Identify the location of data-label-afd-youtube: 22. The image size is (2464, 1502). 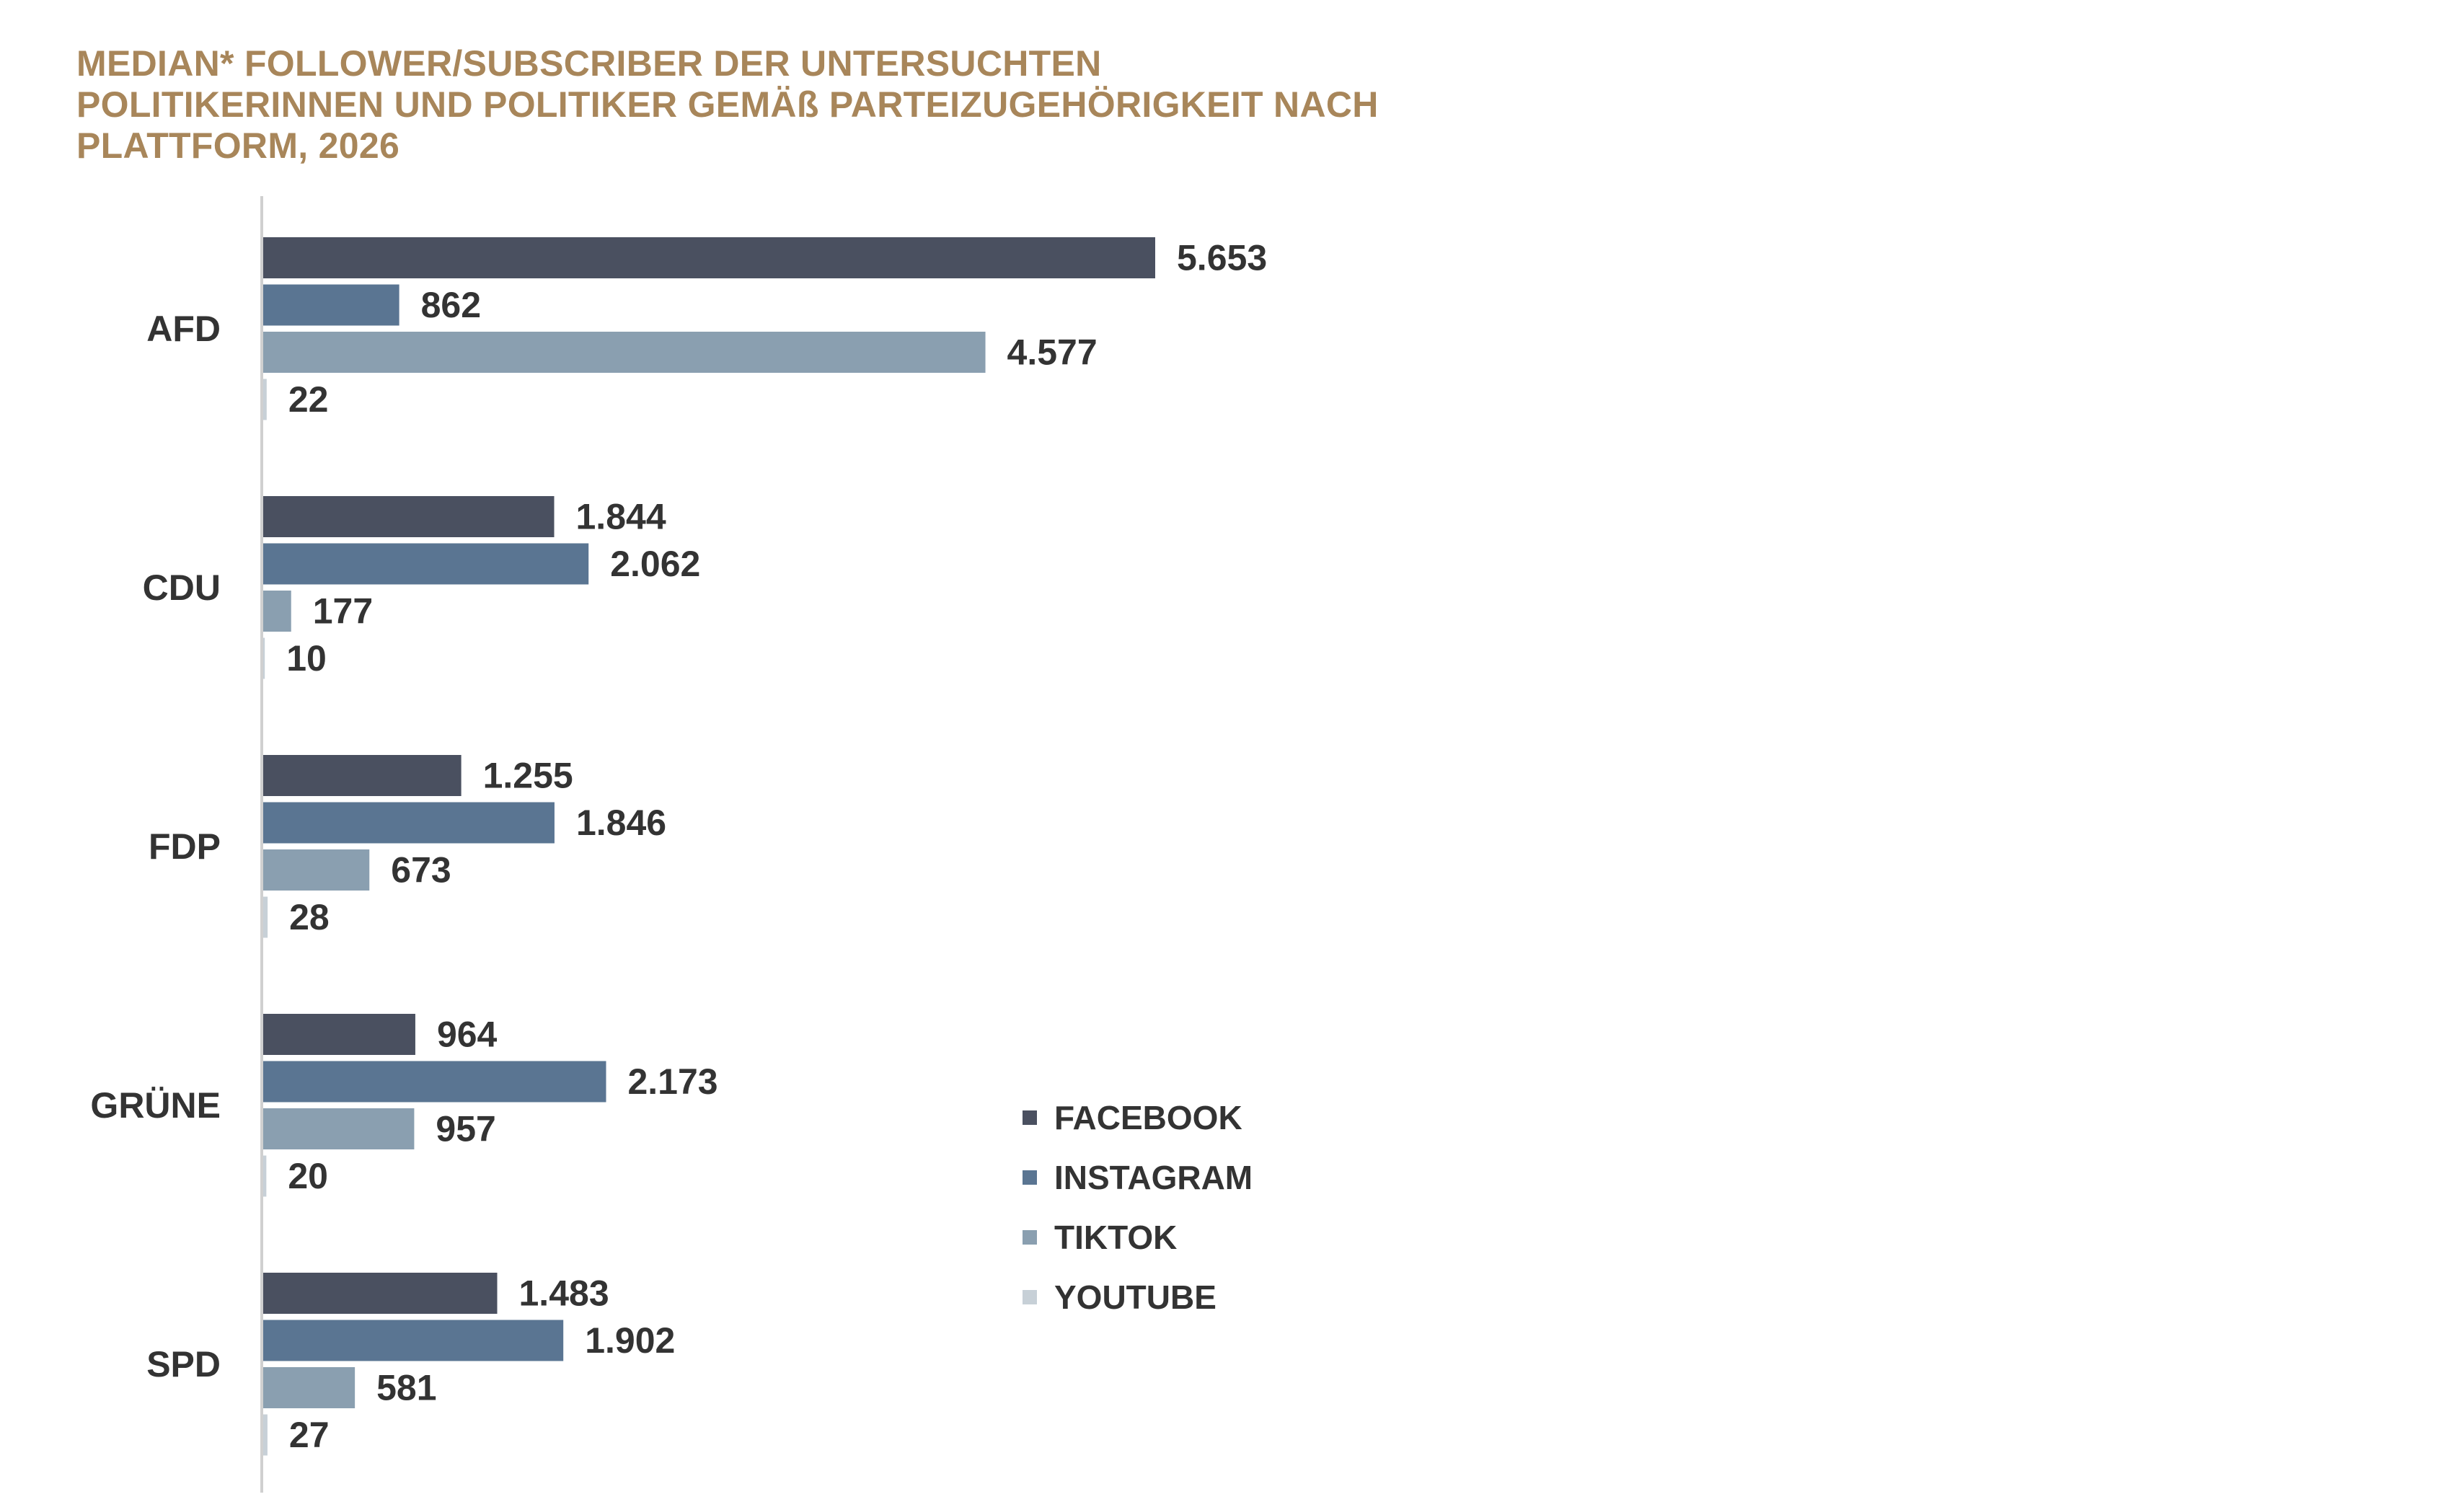
(308, 399).